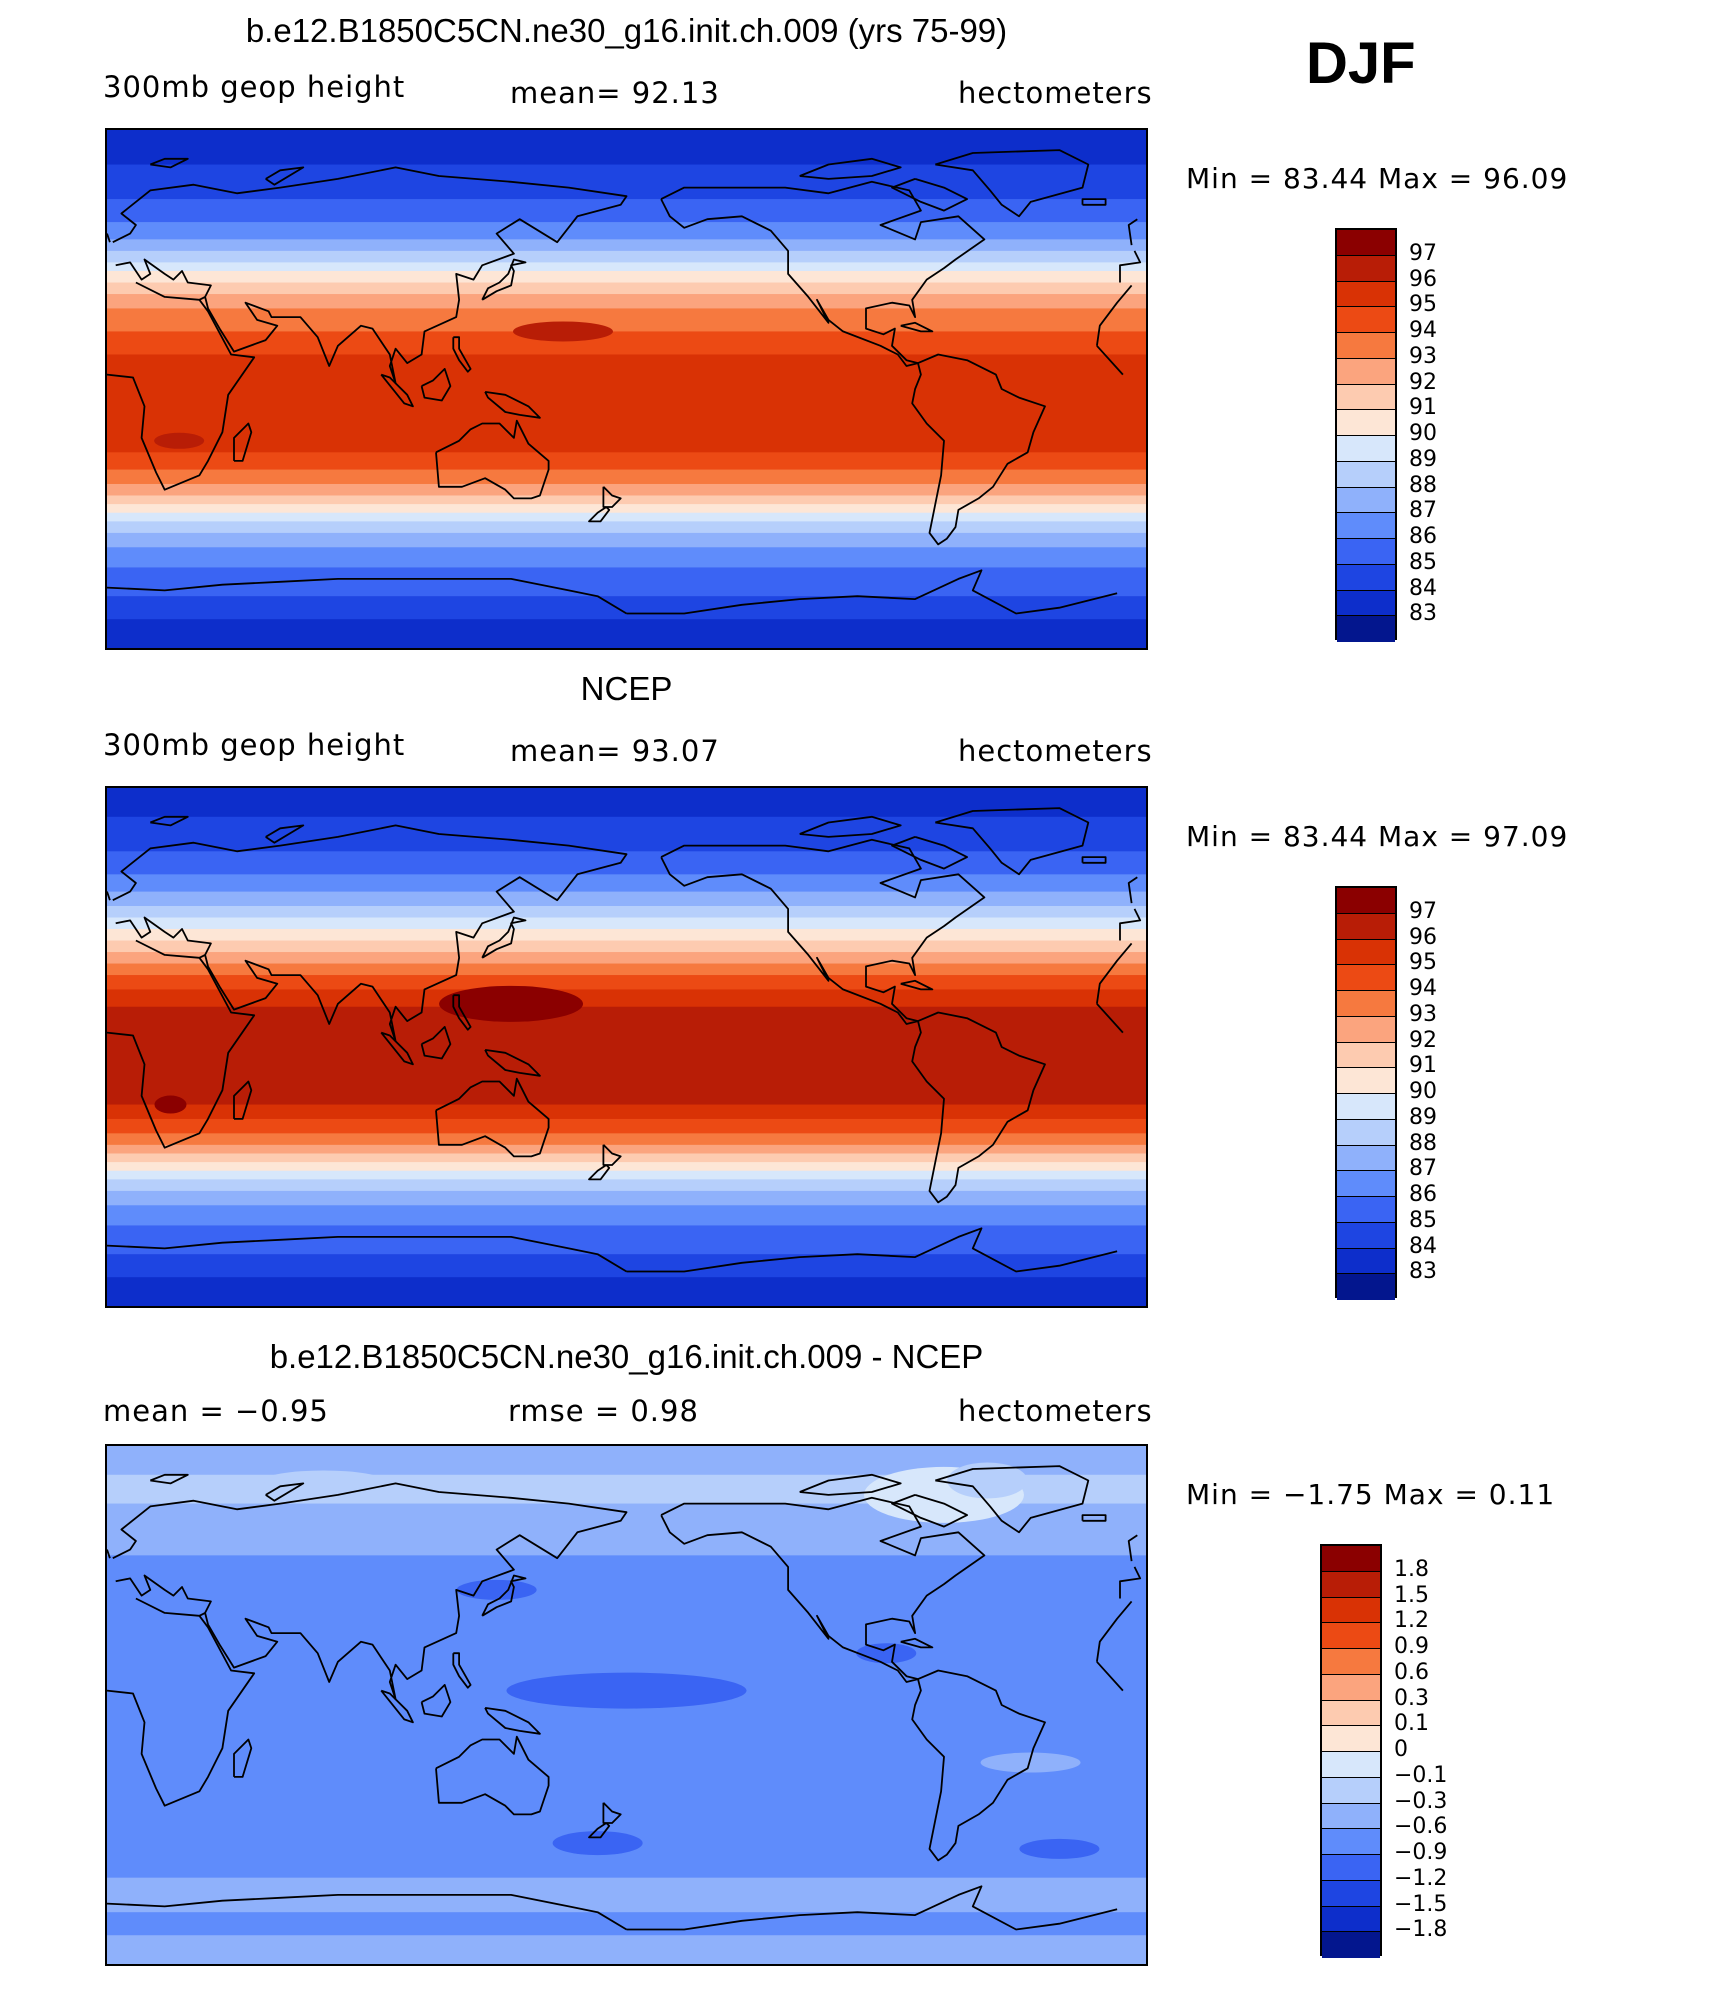 This screenshot has height=1991, width=1710. Describe the element at coordinates (603, 1411) in the screenshot. I see `panel-3-rmse-label: rmse = 0.98` at that location.